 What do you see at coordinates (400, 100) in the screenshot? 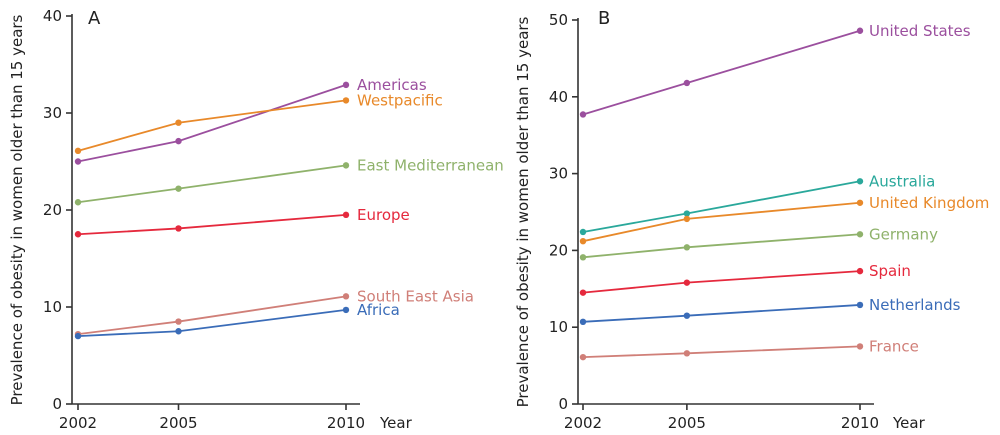
I see `series-label: Westpacific` at bounding box center [400, 100].